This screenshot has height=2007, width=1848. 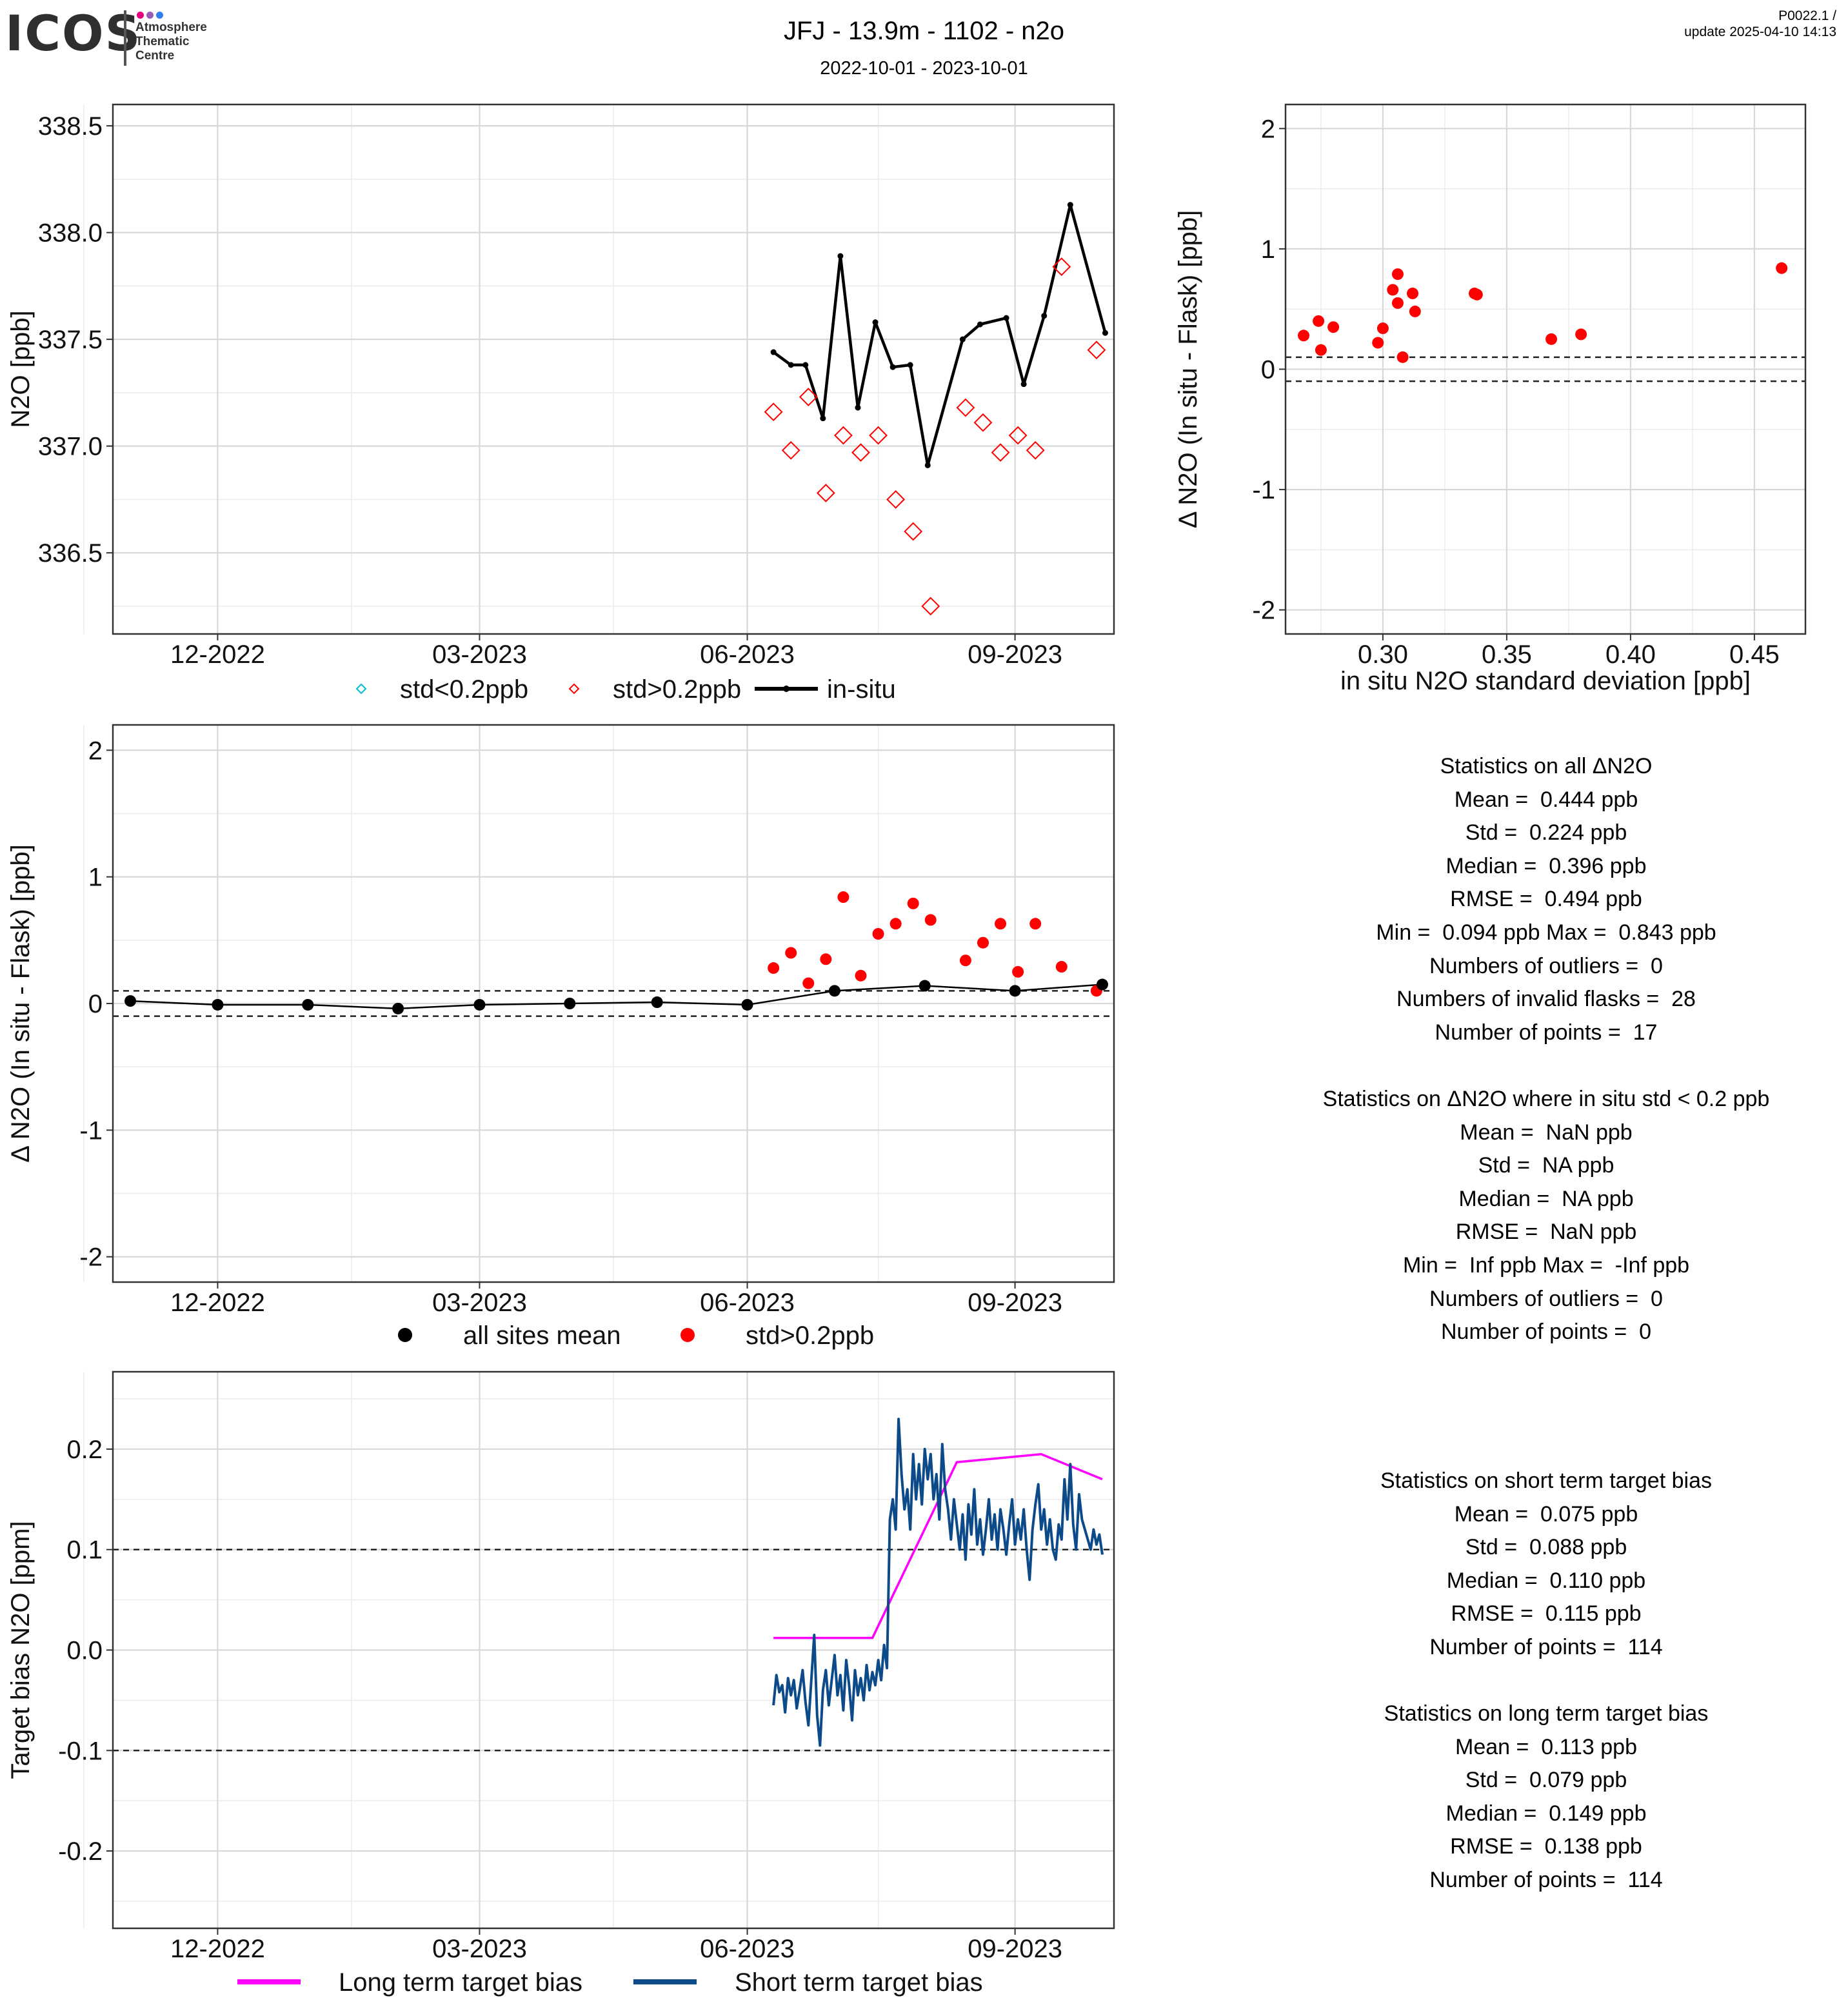 What do you see at coordinates (71, 553) in the screenshot?
I see `y-tick-label: 336.5` at bounding box center [71, 553].